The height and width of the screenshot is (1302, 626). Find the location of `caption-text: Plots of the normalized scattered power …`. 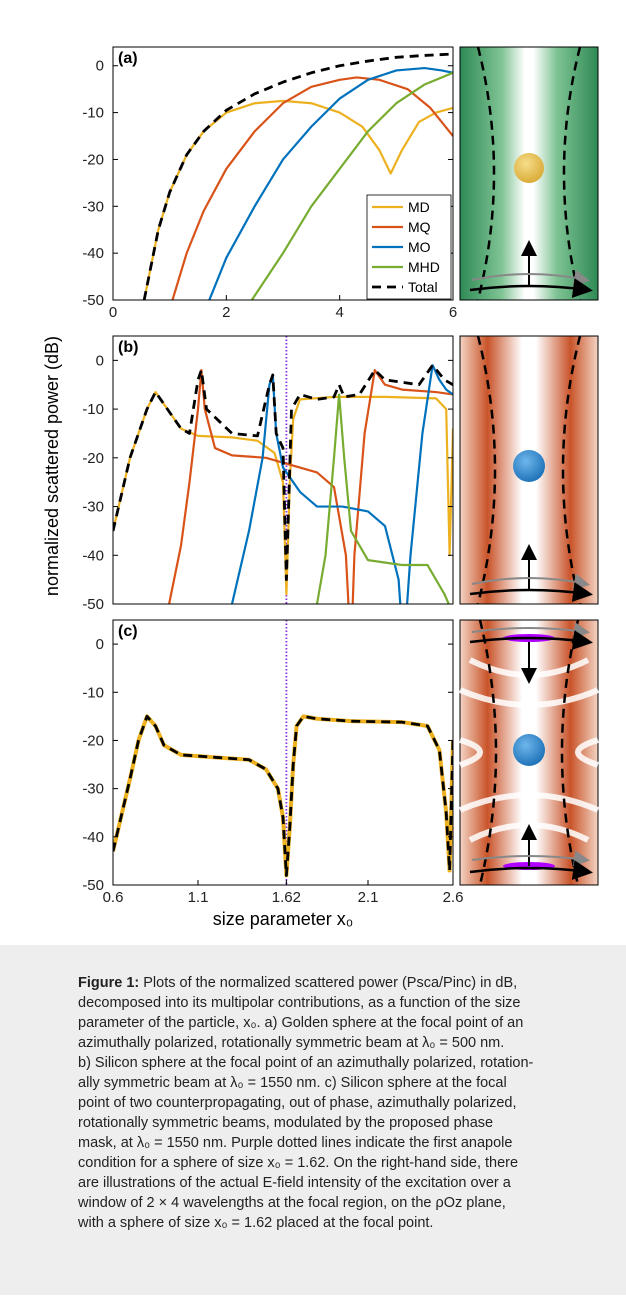

caption-text: Plots of the normalized scattered power … is located at coordinates (330, 983).